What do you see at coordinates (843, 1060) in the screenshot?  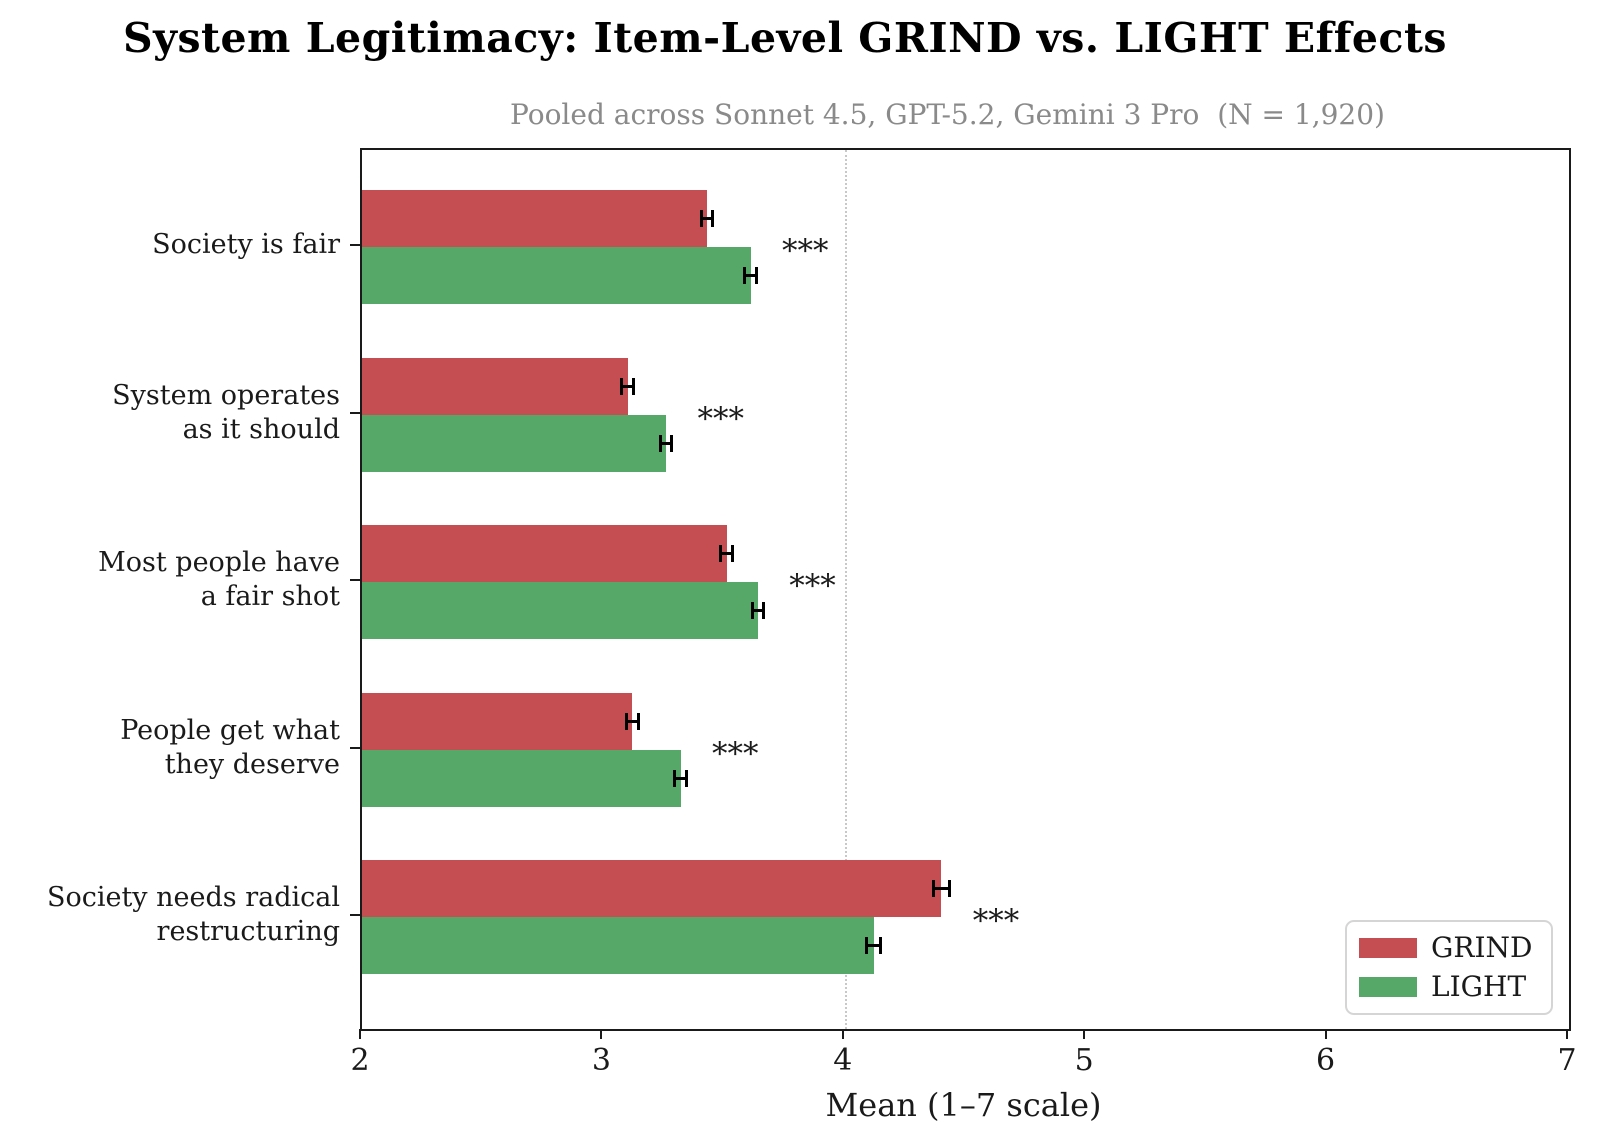 I see `x-tick-label: 4` at bounding box center [843, 1060].